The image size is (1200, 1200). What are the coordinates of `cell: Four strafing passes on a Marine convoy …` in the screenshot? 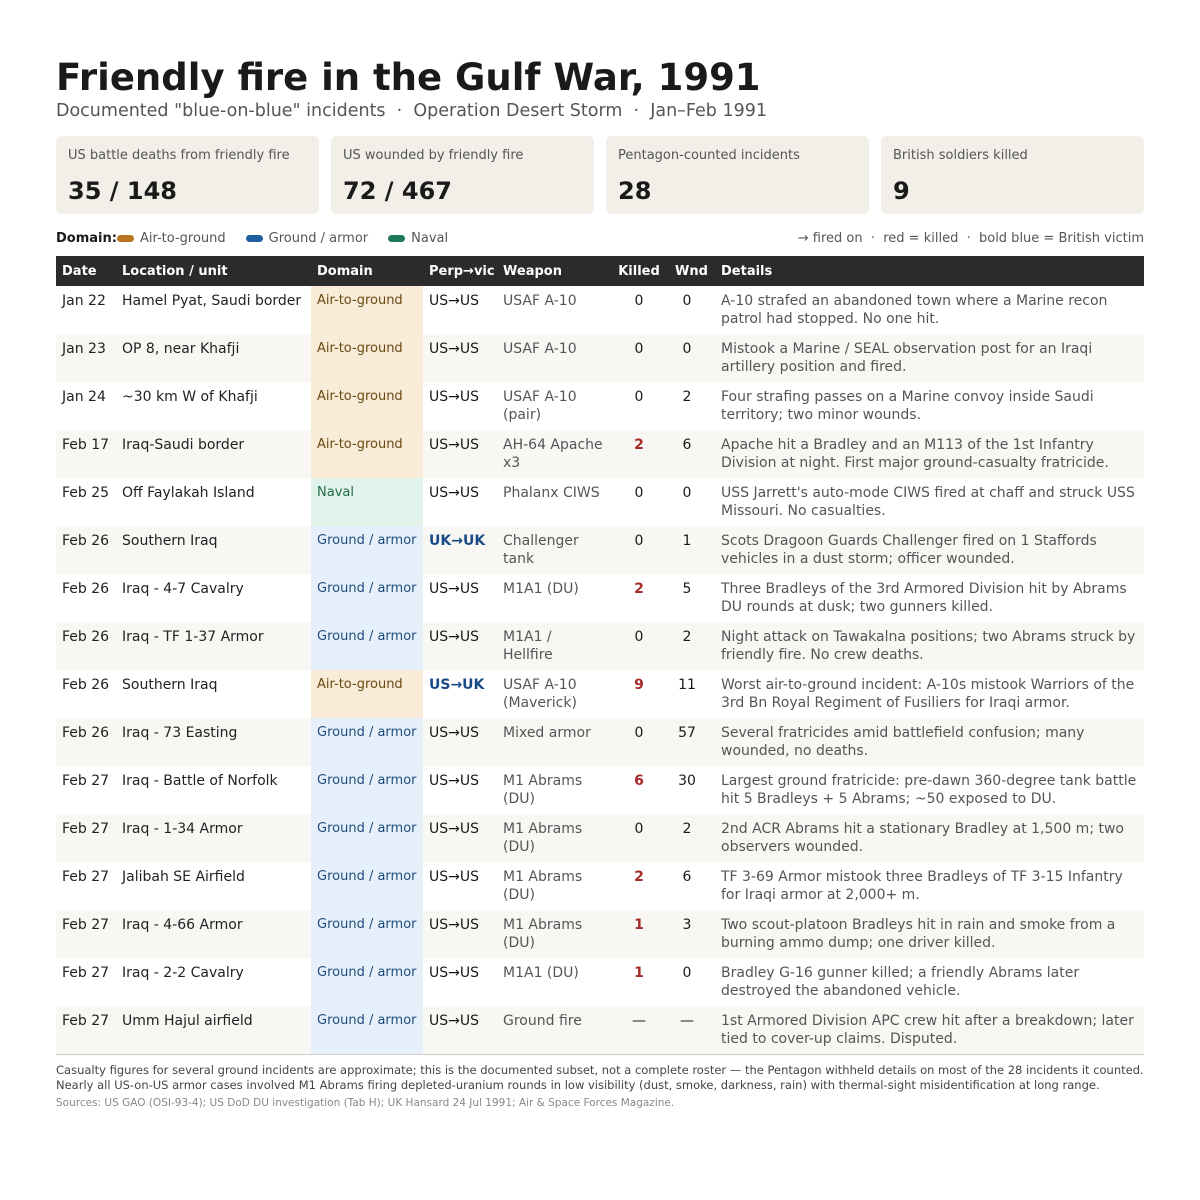 It's located at (907, 406).